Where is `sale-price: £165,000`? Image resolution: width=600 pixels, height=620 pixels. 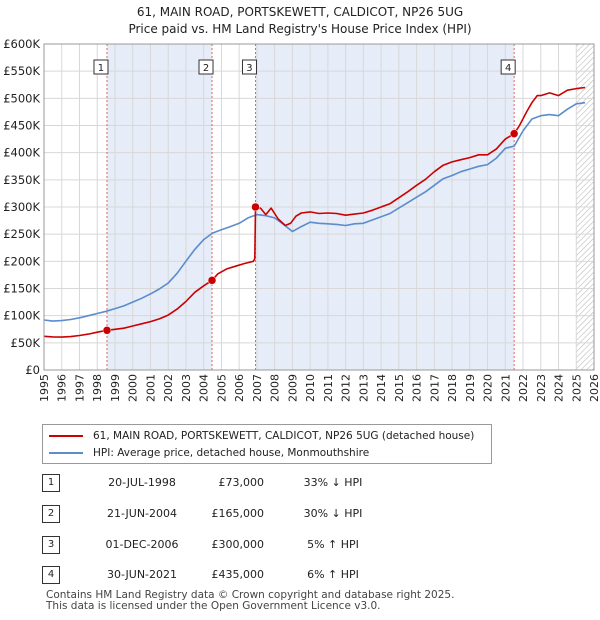 sale-price: £165,000 is located at coordinates (238, 513).